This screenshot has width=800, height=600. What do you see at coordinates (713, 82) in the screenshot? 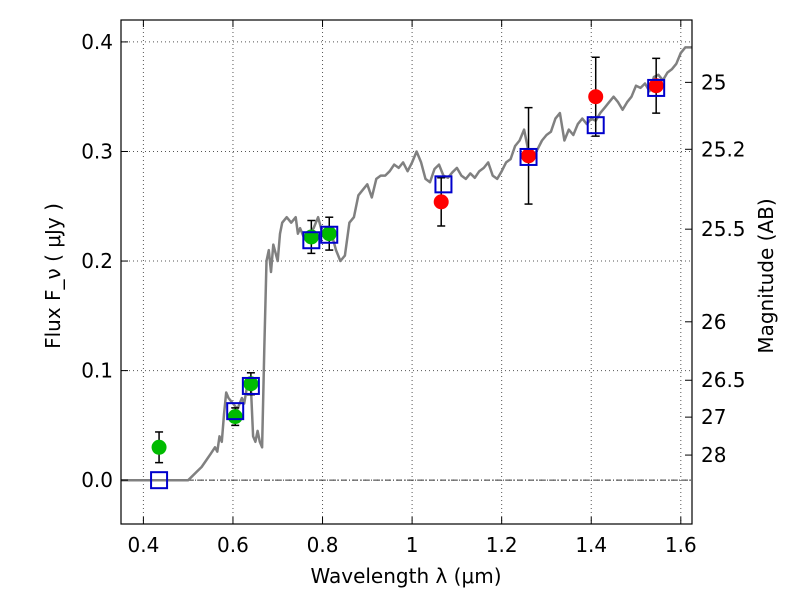
I see `y2-tick-label: 25` at bounding box center [713, 82].